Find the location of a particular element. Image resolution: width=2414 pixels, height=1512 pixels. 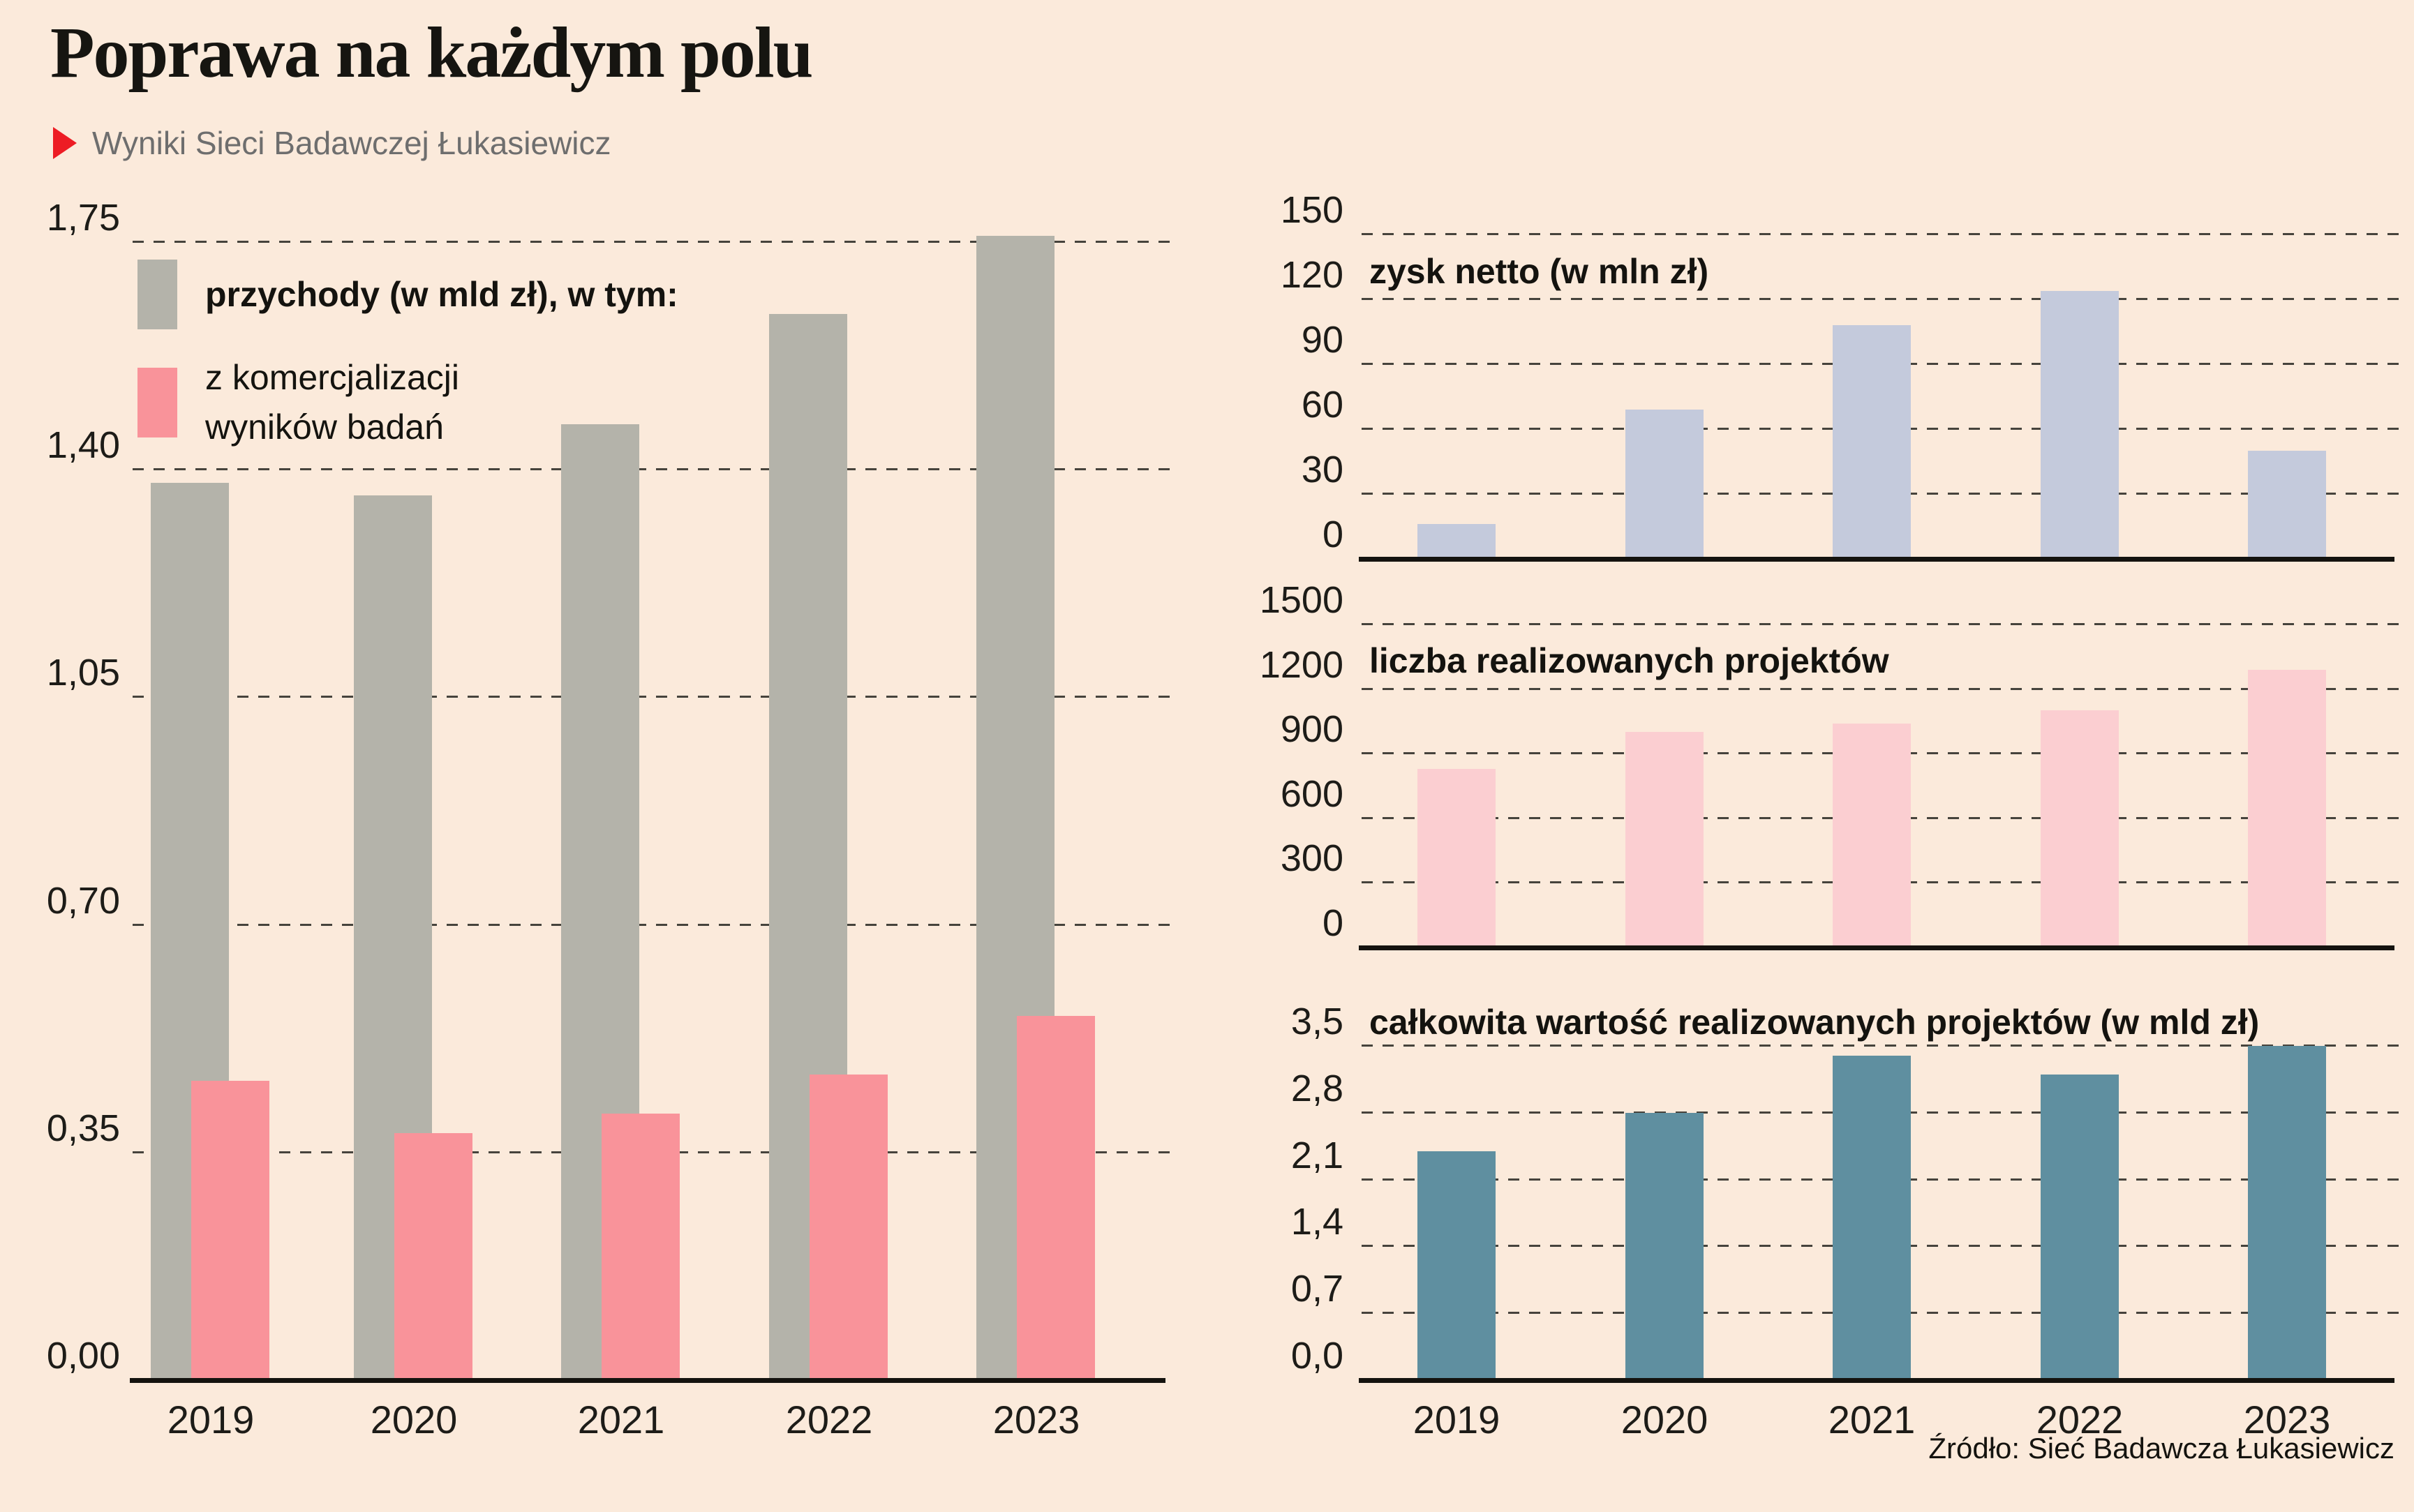

y-tick-revenue-1,05: 1,05 is located at coordinates (83, 673).